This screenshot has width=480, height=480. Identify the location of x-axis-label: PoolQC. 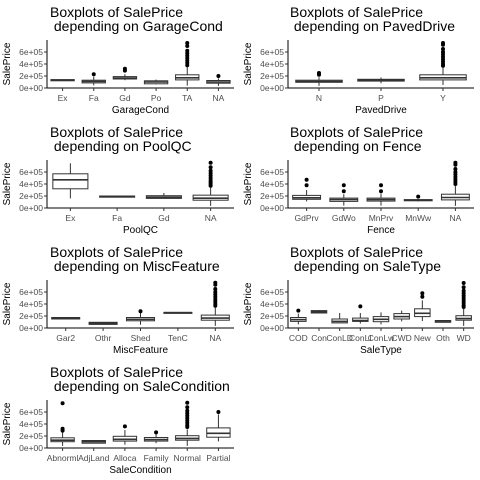
(140, 230).